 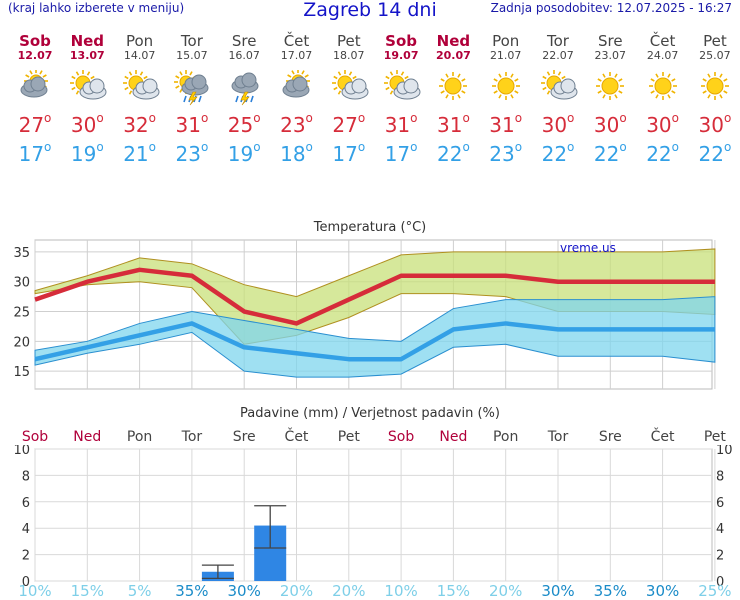 I want to click on day-date: 25.07, so click(x=715, y=55).